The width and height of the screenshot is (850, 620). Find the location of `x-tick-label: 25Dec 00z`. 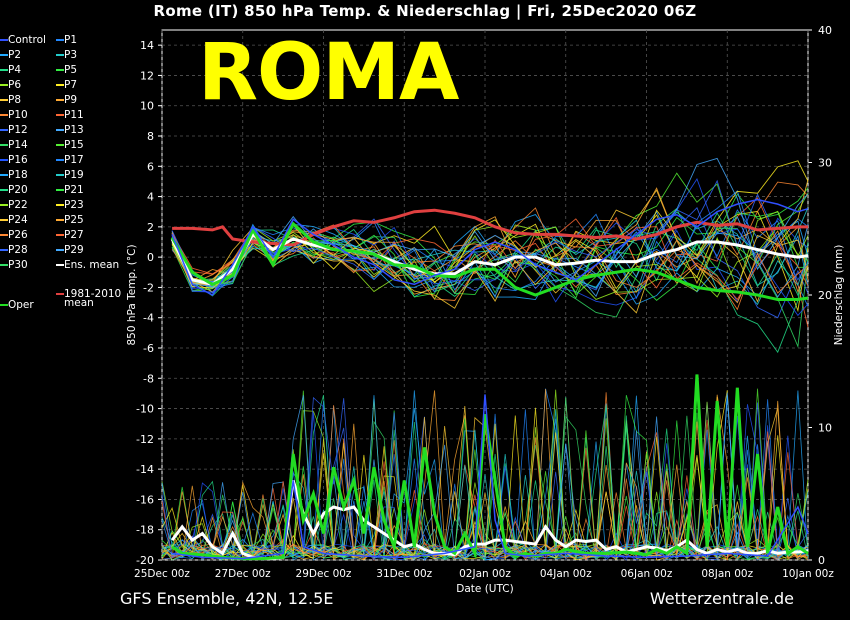

x-tick-label: 25Dec 00z is located at coordinates (162, 574).